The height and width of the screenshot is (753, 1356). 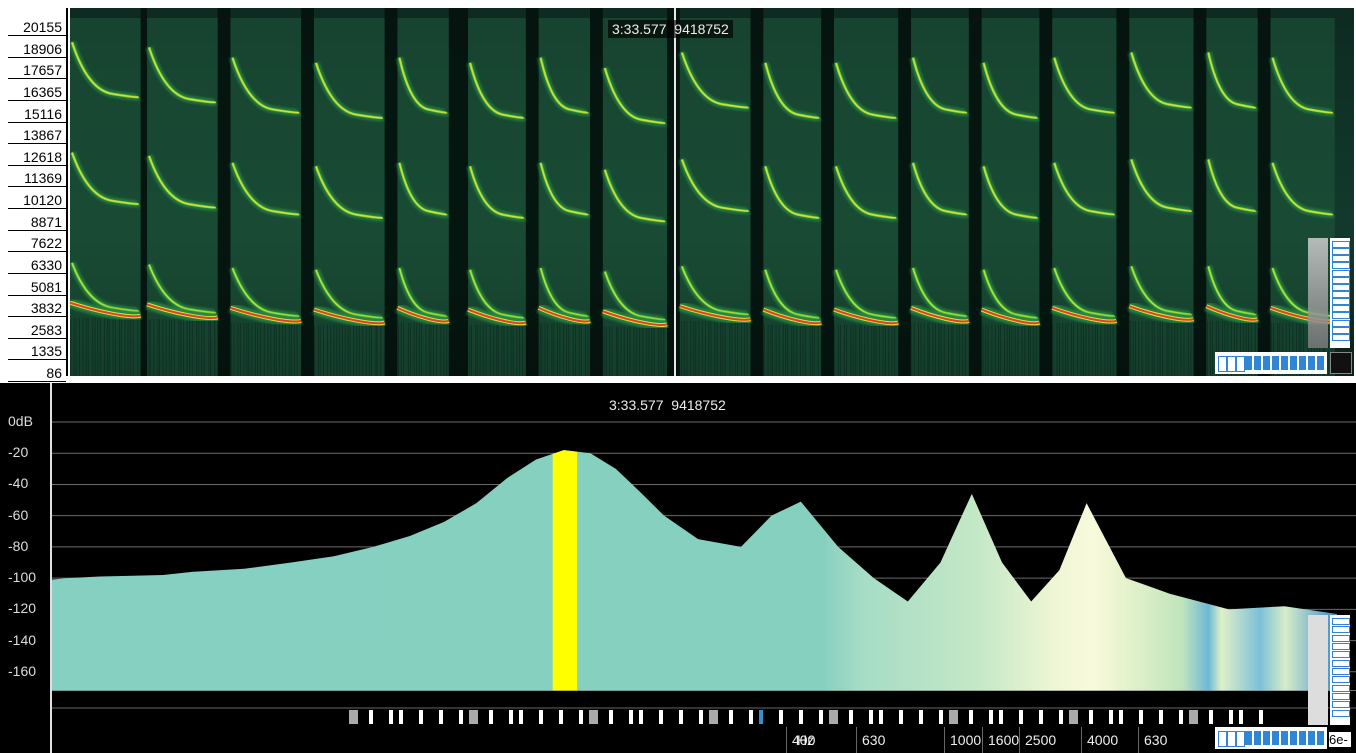 I want to click on spectrum-vertical-zoom-control, so click(x=1340, y=670).